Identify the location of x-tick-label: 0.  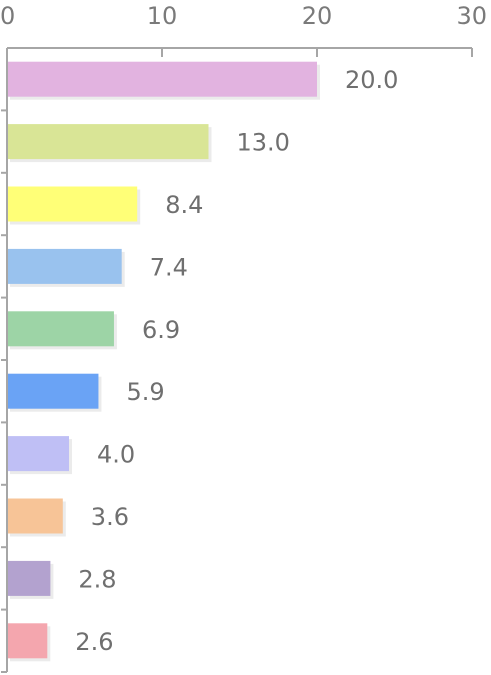
(7, 16).